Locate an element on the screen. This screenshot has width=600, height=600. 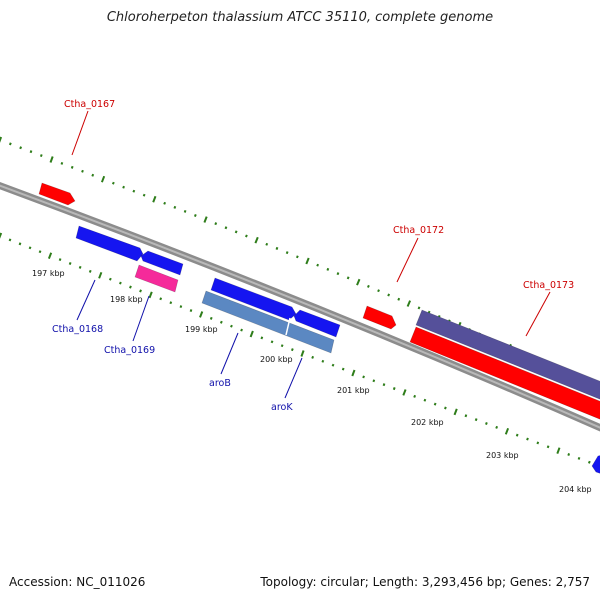
label-ctha-0172: Ctha_0172 is located at coordinates (418, 230).